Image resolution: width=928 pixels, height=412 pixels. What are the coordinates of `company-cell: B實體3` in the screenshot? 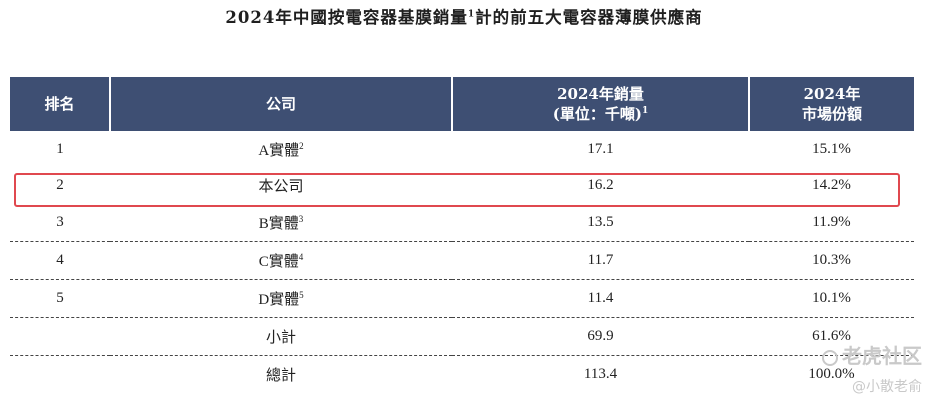 It's located at (281, 223).